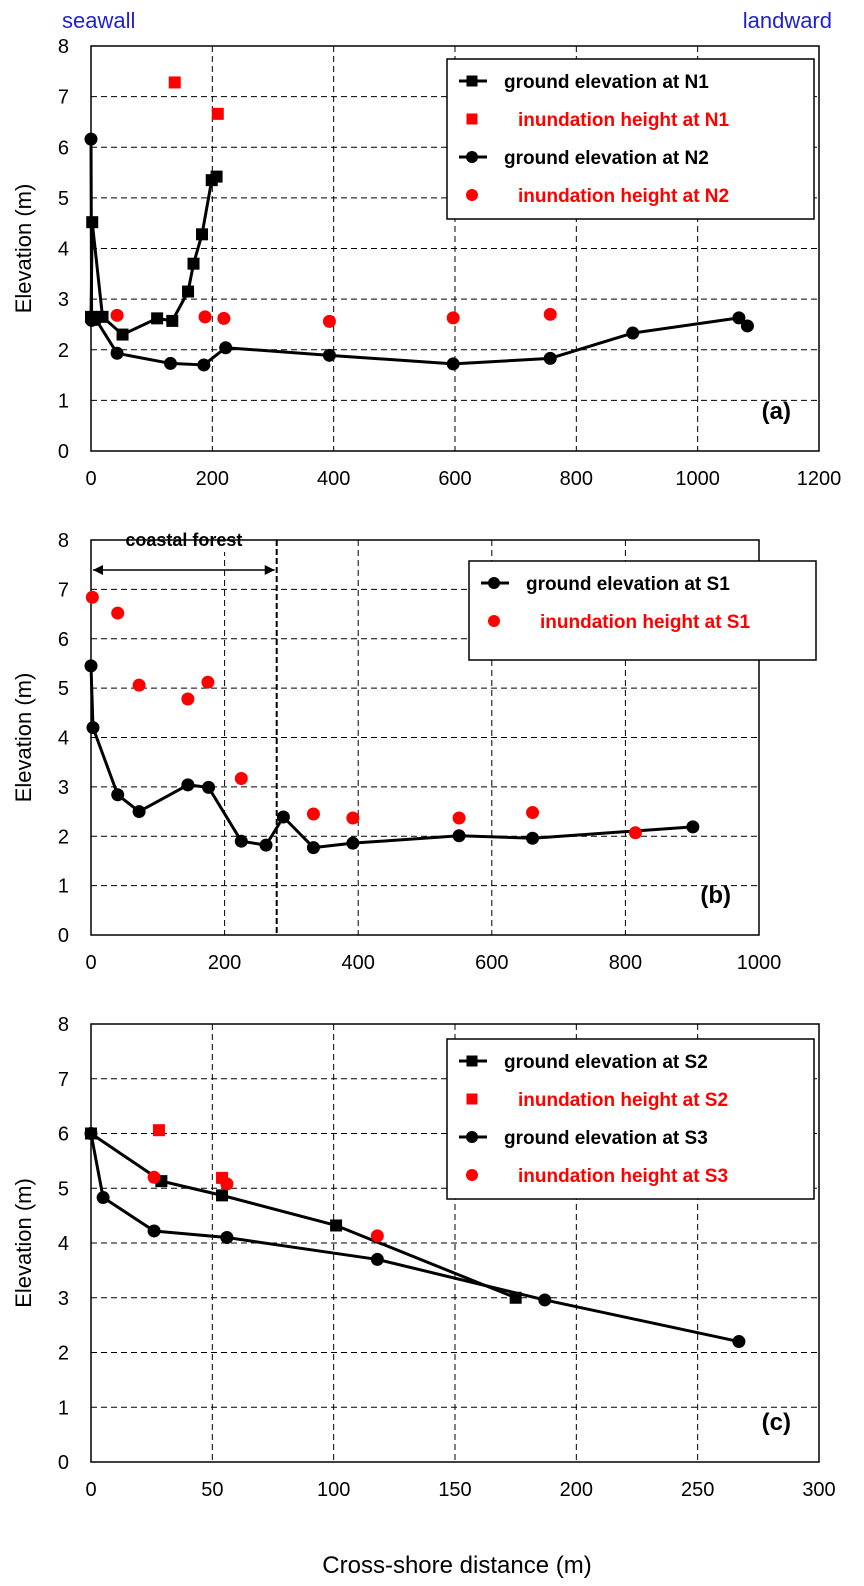  I want to click on x-tick-label: 300, so click(818, 1490).